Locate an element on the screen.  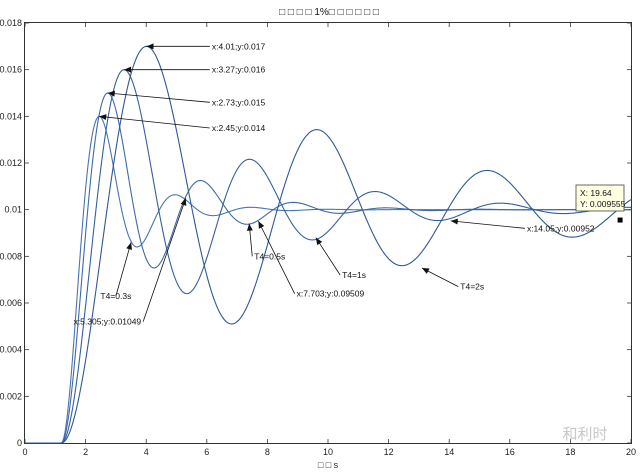
annotation-label: x:7.703;y:0.09509 is located at coordinates (331, 294).